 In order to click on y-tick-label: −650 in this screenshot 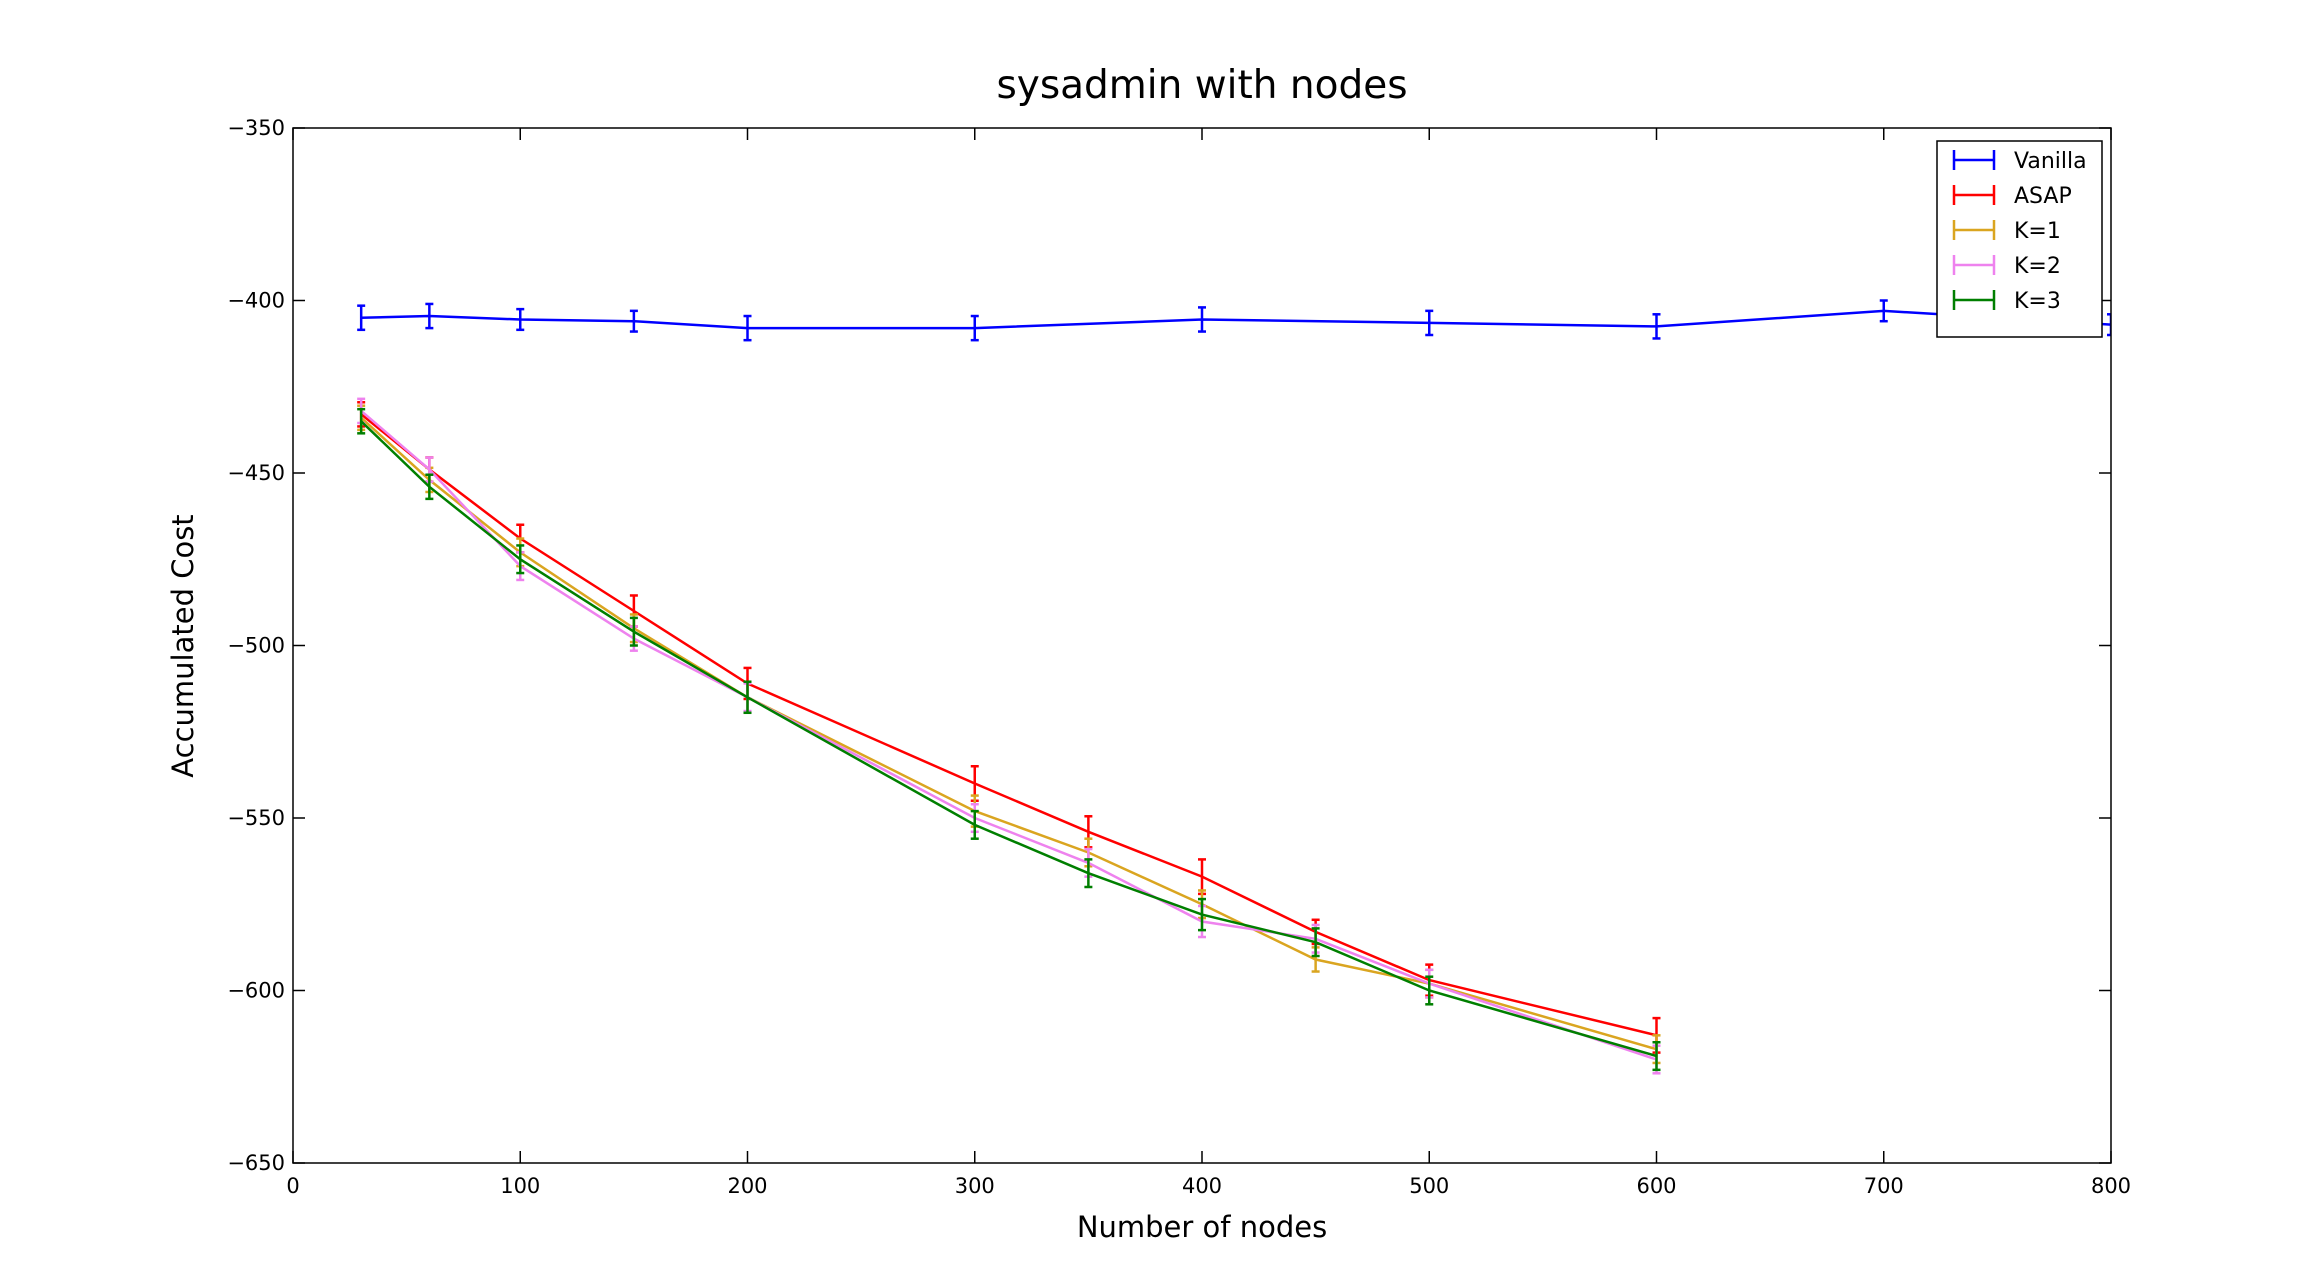, I will do `click(256, 1163)`.